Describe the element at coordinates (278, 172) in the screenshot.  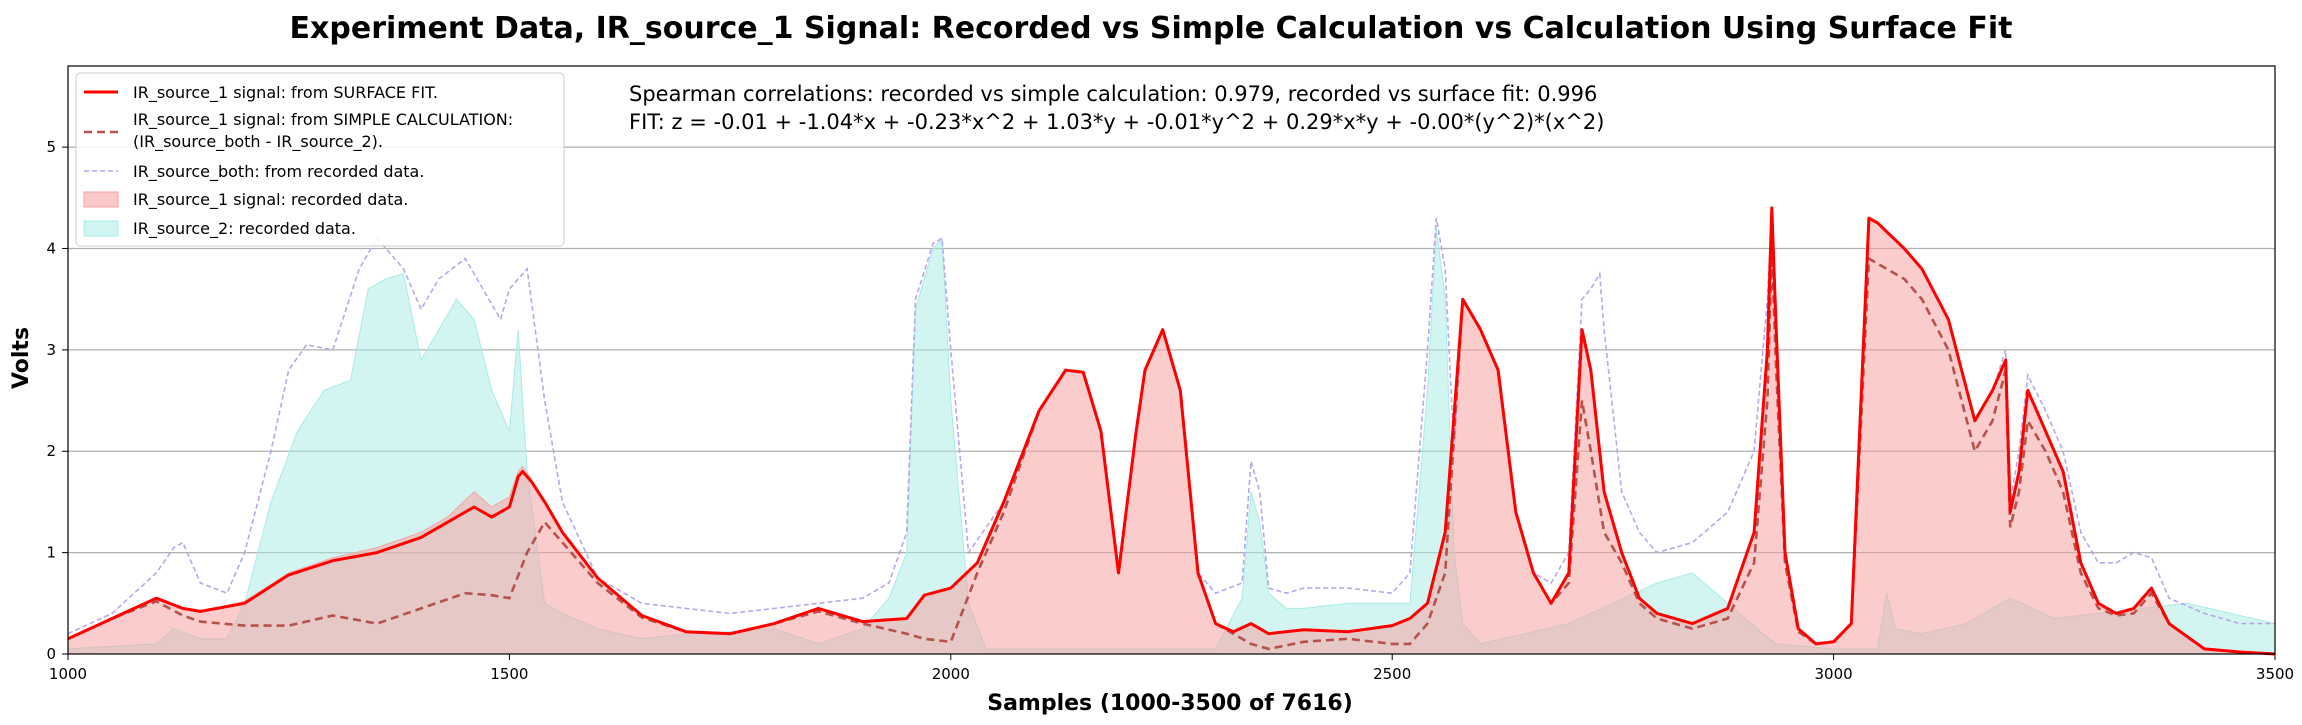
I see `legend-label-source-both: IR_source_both: from recorded data.` at that location.